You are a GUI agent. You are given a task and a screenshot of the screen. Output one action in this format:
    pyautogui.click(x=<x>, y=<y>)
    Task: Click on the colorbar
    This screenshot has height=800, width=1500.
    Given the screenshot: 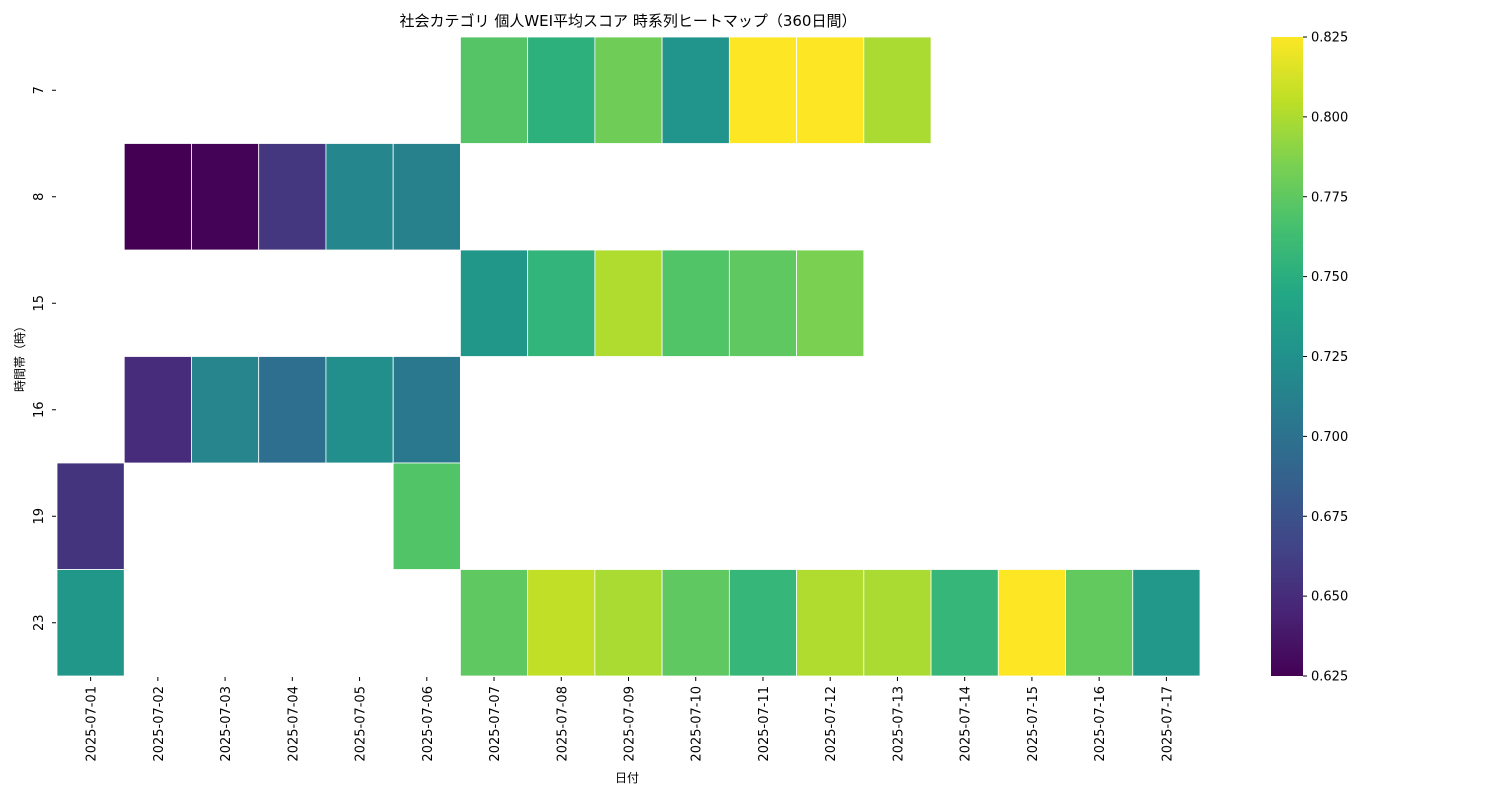 What is the action you would take?
    pyautogui.click(x=1287, y=356)
    